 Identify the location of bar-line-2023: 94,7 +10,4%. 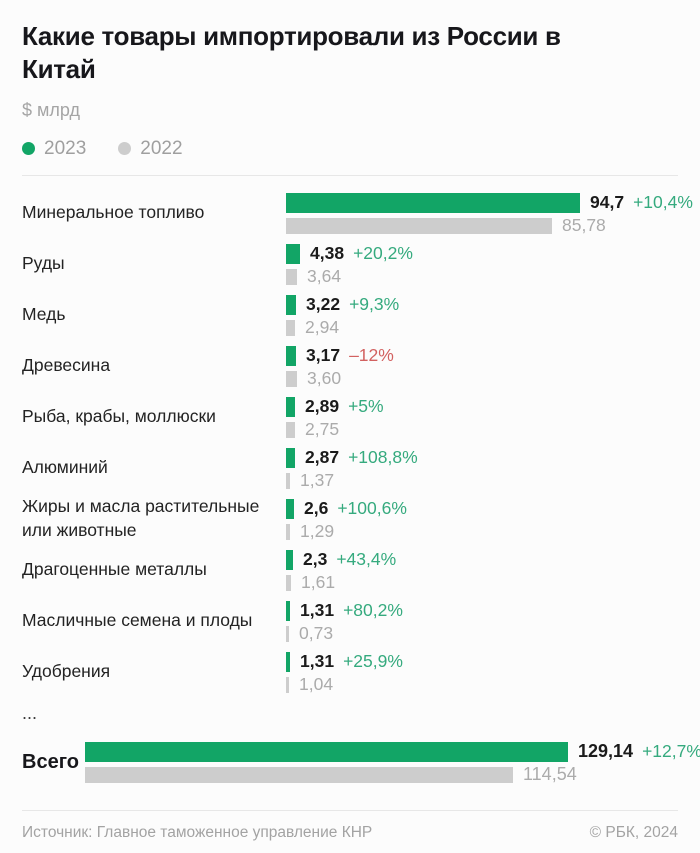
(489, 202).